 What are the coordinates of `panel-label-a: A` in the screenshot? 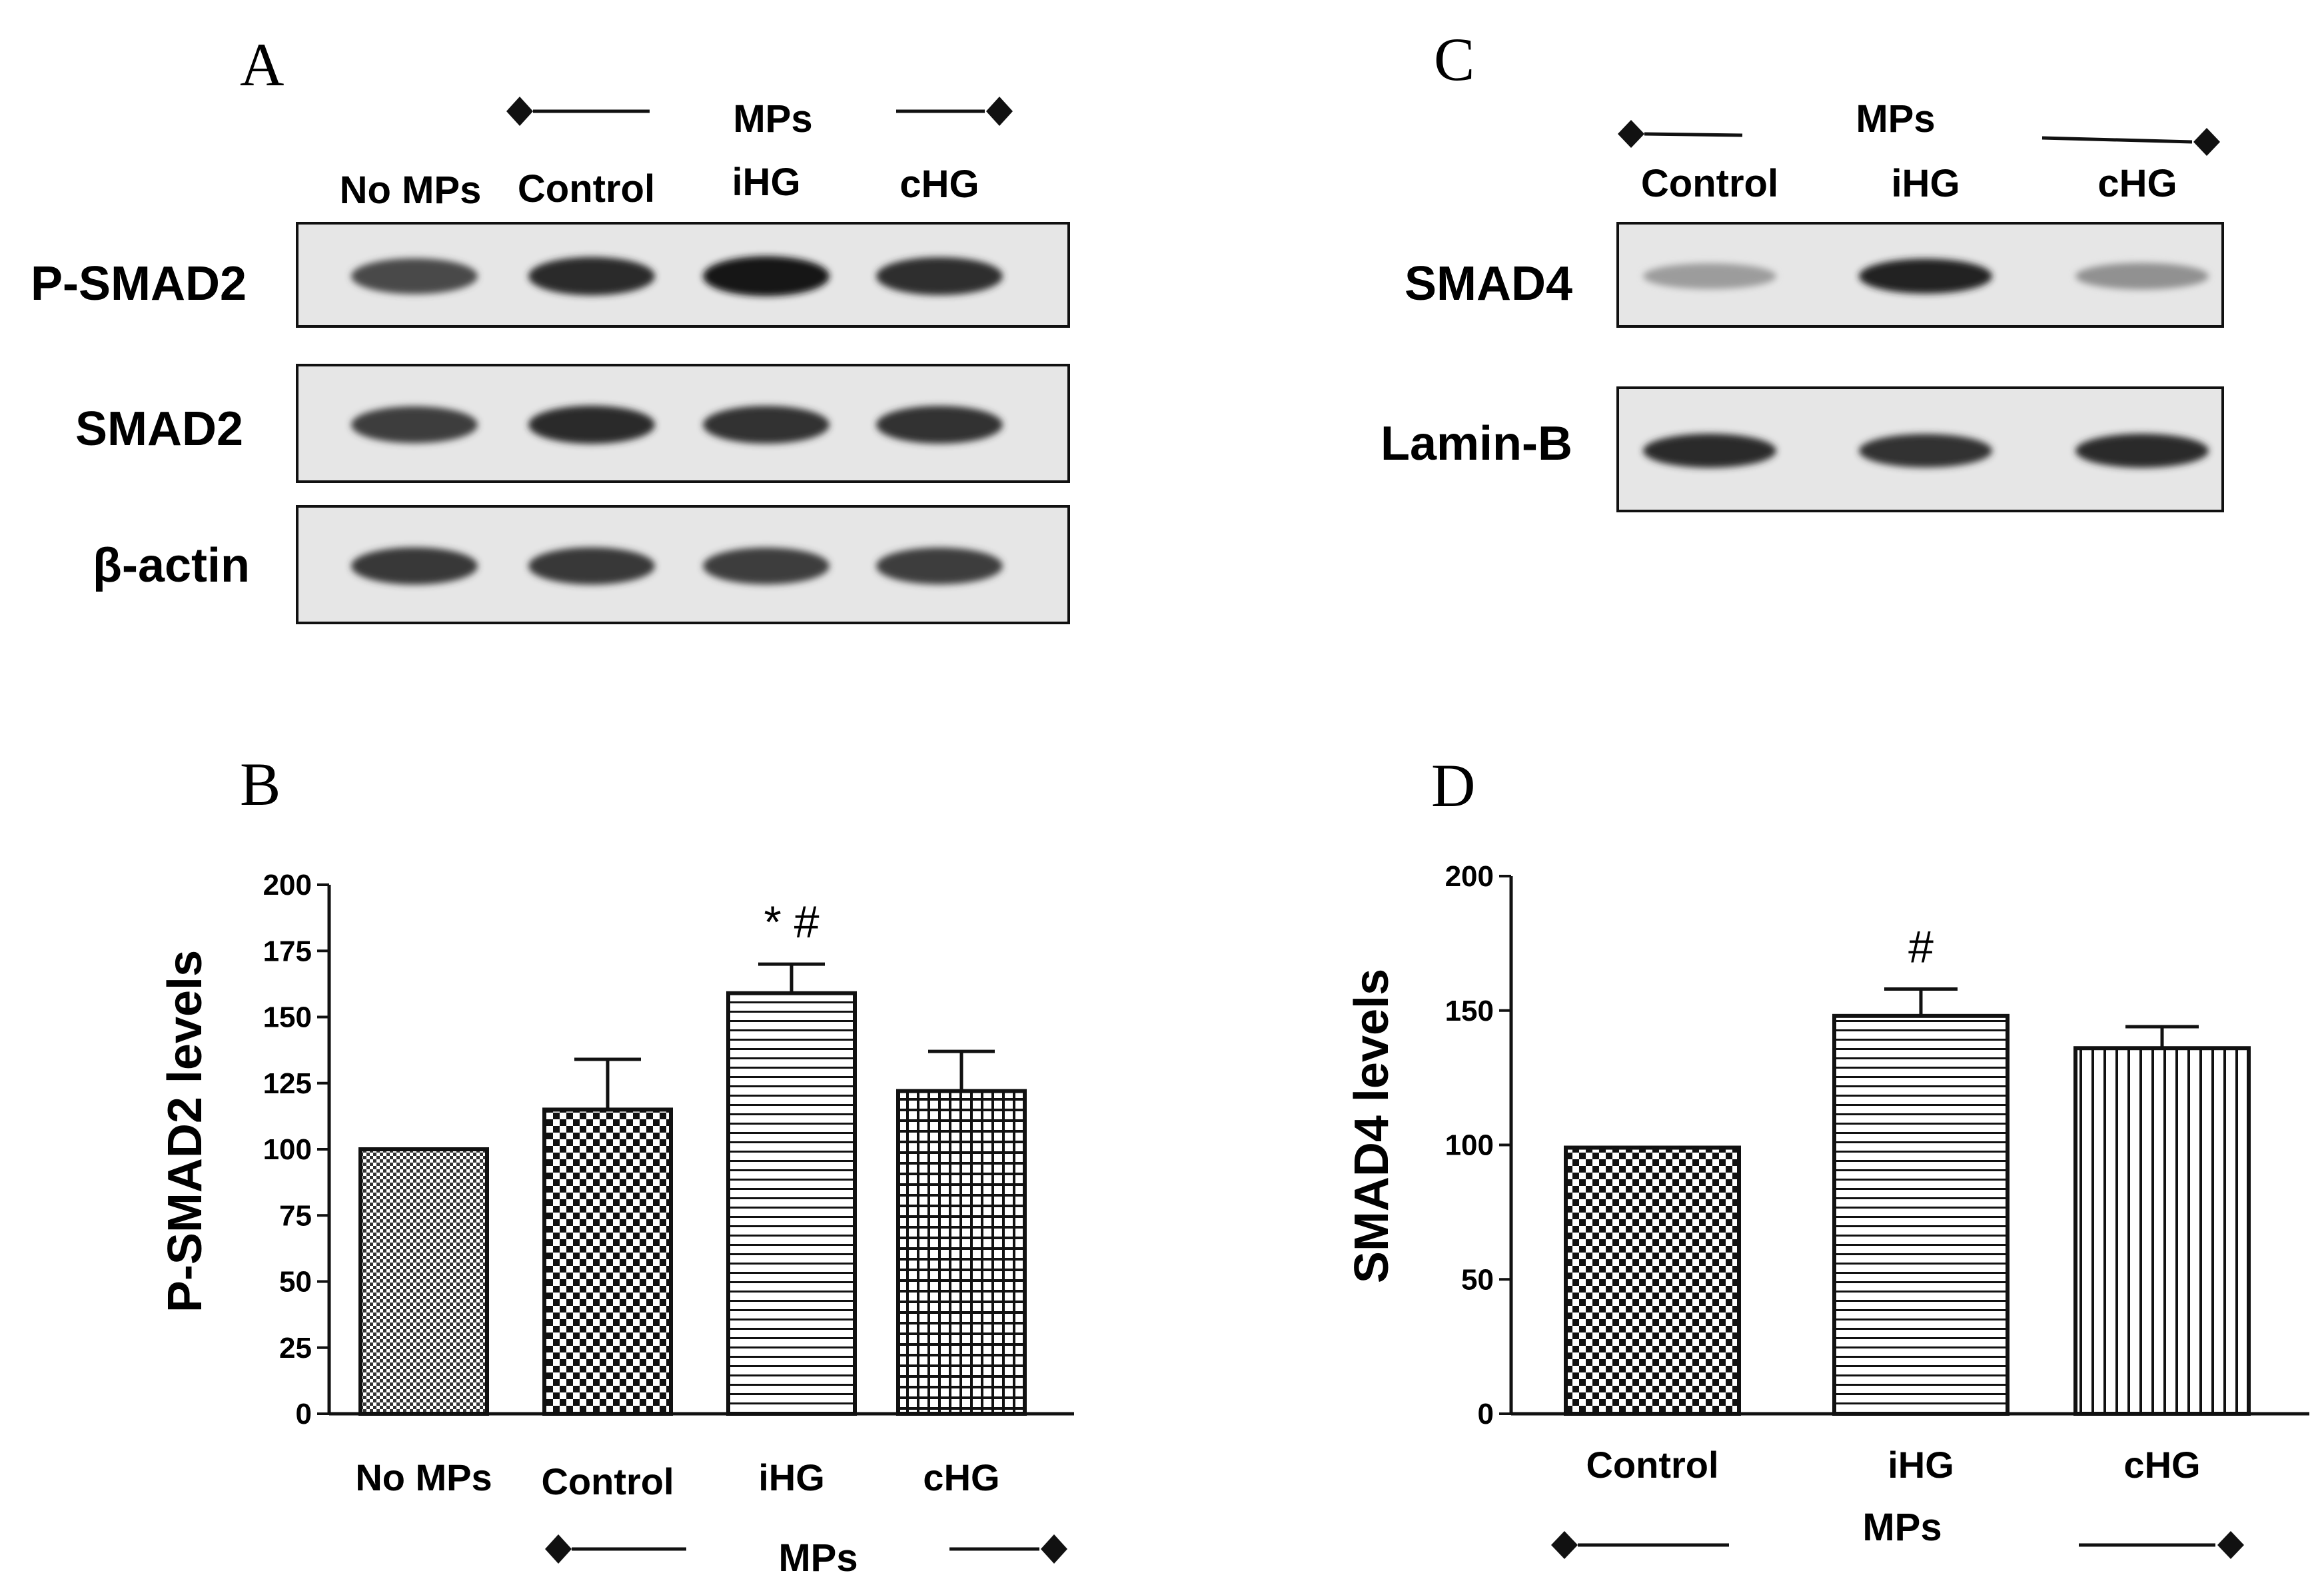 It's located at (262, 65).